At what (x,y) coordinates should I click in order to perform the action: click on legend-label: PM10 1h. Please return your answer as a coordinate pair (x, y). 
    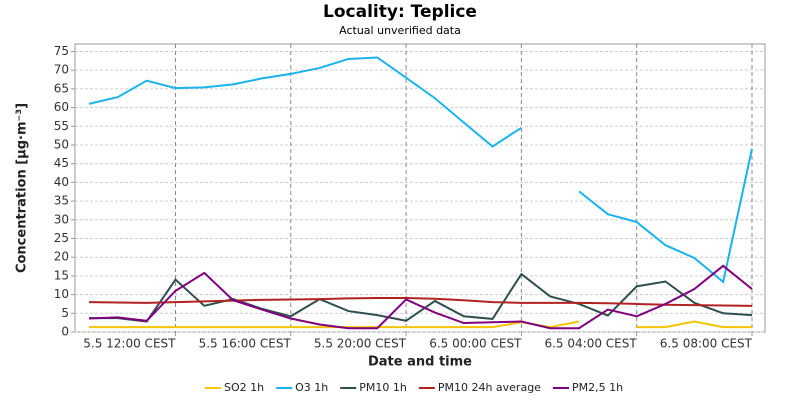
    Looking at the image, I should click on (383, 387).